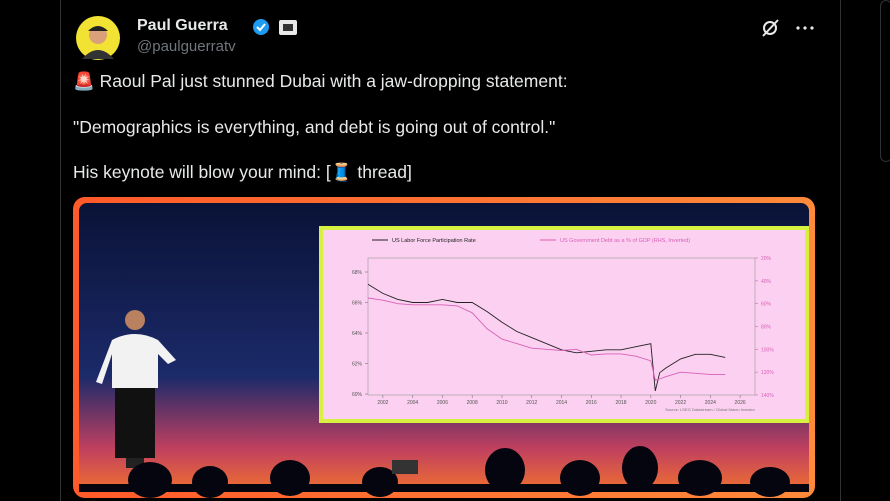 Image resolution: width=890 pixels, height=501 pixels. I want to click on x-tick-label: 2002, so click(382, 403).